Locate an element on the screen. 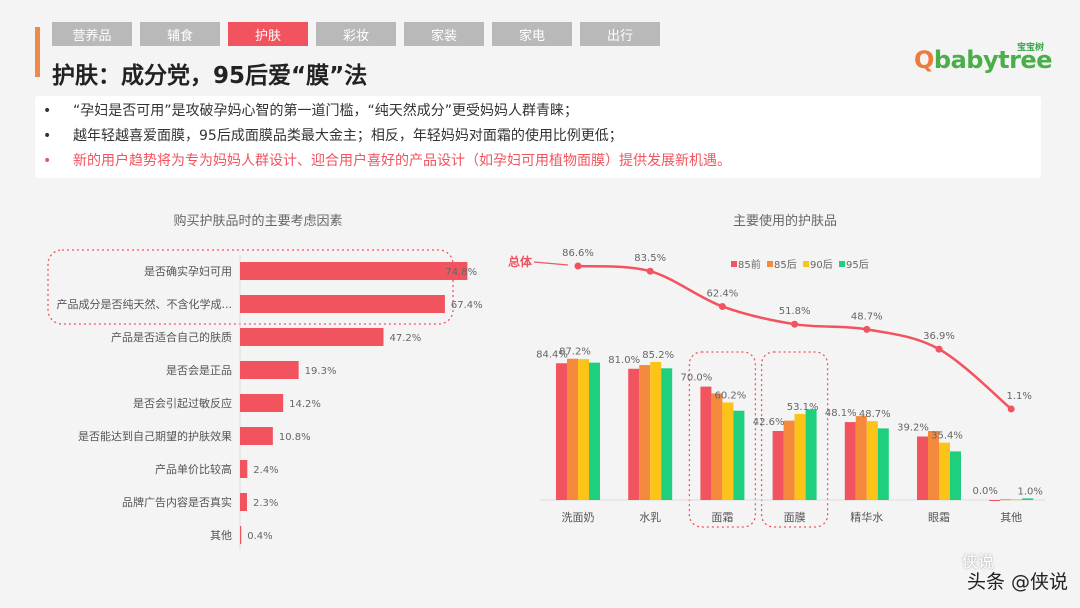 The width and height of the screenshot is (1080, 608). bar-value-label: 60.2% is located at coordinates (731, 395).